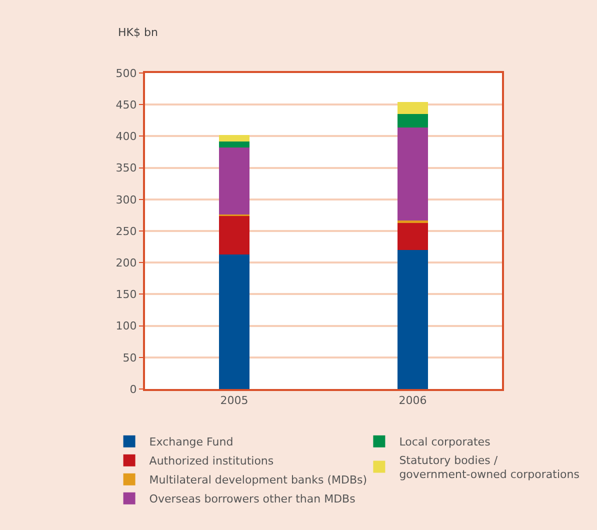 The height and width of the screenshot is (530, 597). Describe the element at coordinates (126, 263) in the screenshot. I see `y-tick-label: 200` at that location.